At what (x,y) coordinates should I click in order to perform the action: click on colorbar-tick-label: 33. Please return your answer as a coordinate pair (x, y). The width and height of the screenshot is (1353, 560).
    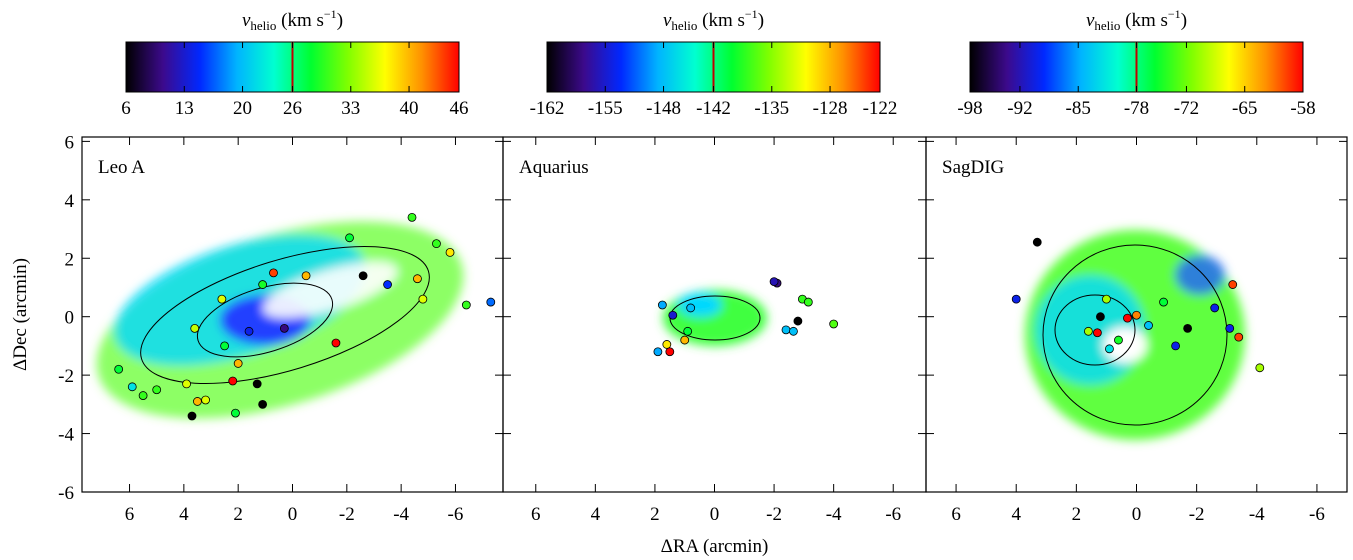
    Looking at the image, I should click on (350, 108).